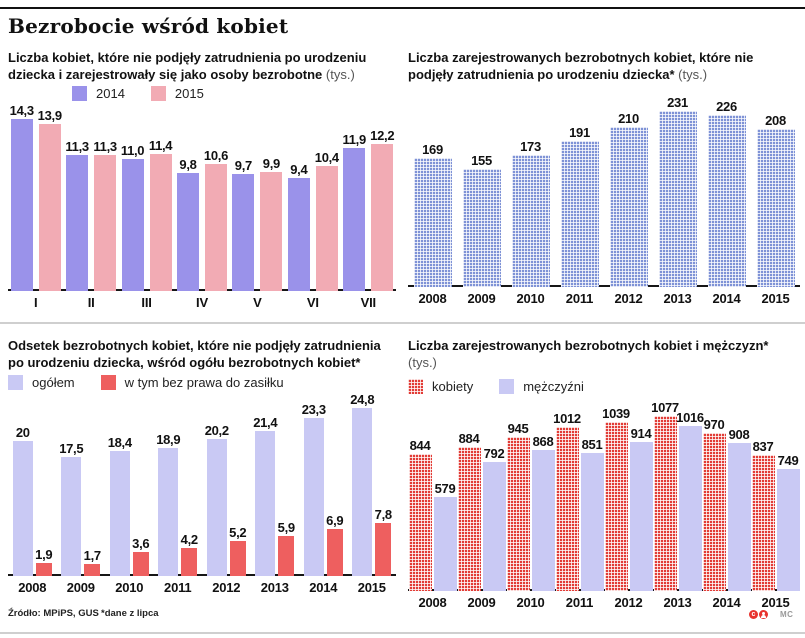  What do you see at coordinates (788, 460) in the screenshot?
I see `bar-value-label: 749` at bounding box center [788, 460].